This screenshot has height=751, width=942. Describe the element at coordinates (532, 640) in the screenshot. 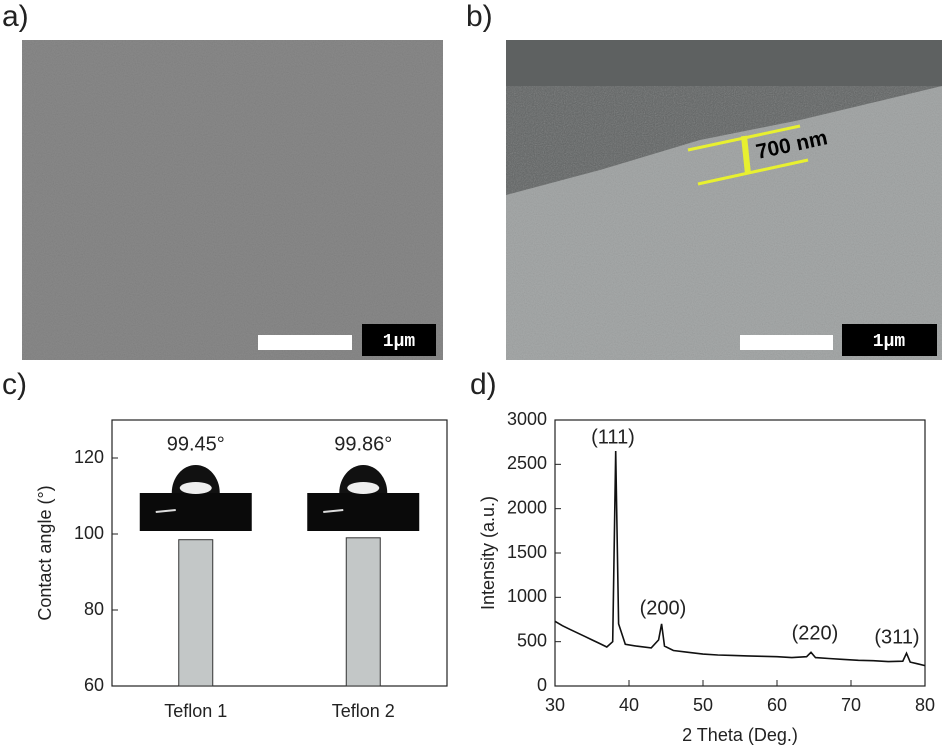

I see `y-tick-label: 500` at that location.